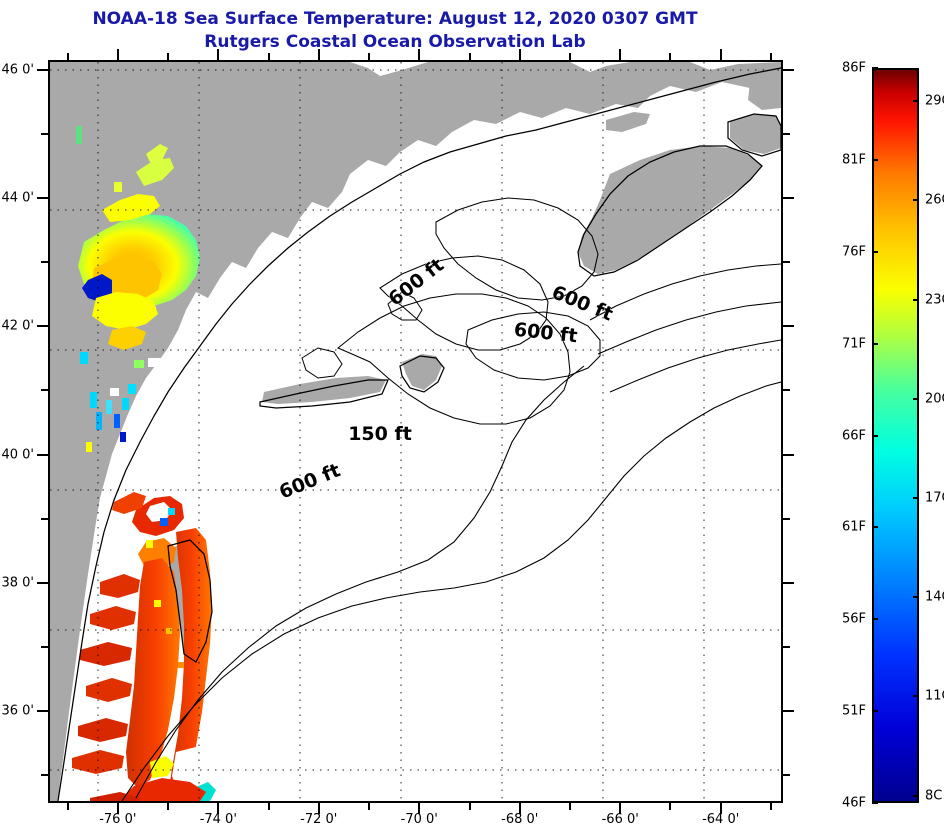 Image resolution: width=944 pixels, height=832 pixels. Describe the element at coordinates (319, 819) in the screenshot. I see `x-axis-label: -72 0'` at that location.